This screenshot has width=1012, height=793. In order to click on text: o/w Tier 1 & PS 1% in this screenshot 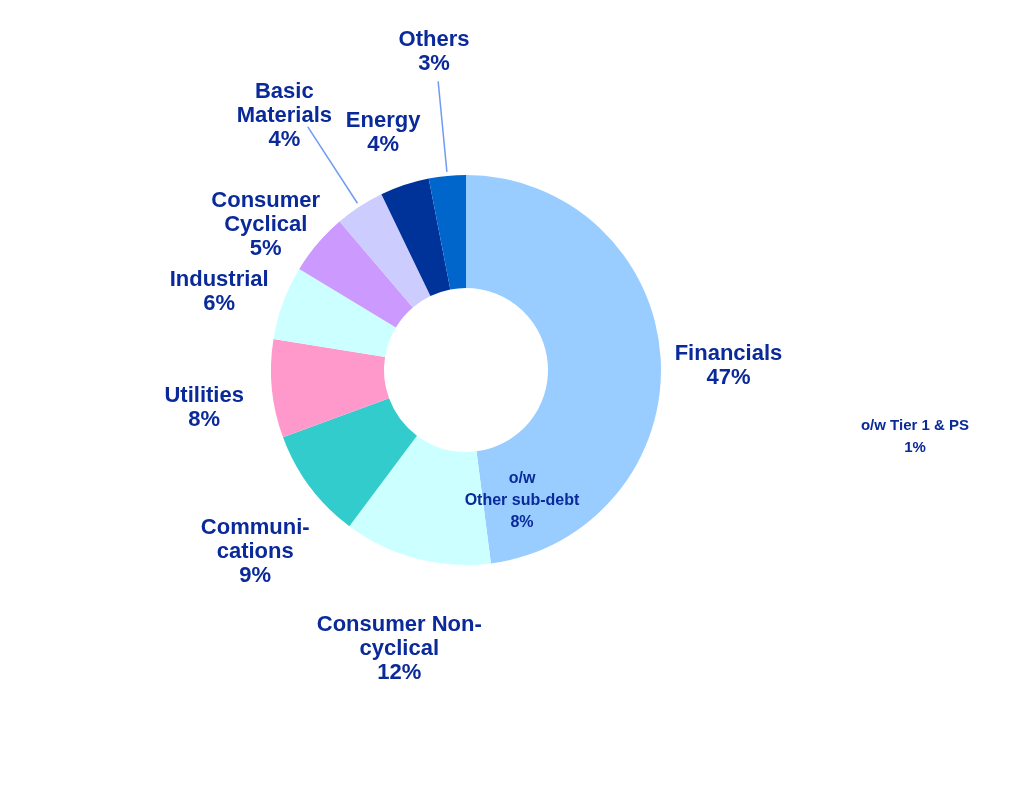, I will do `click(915, 435)`.